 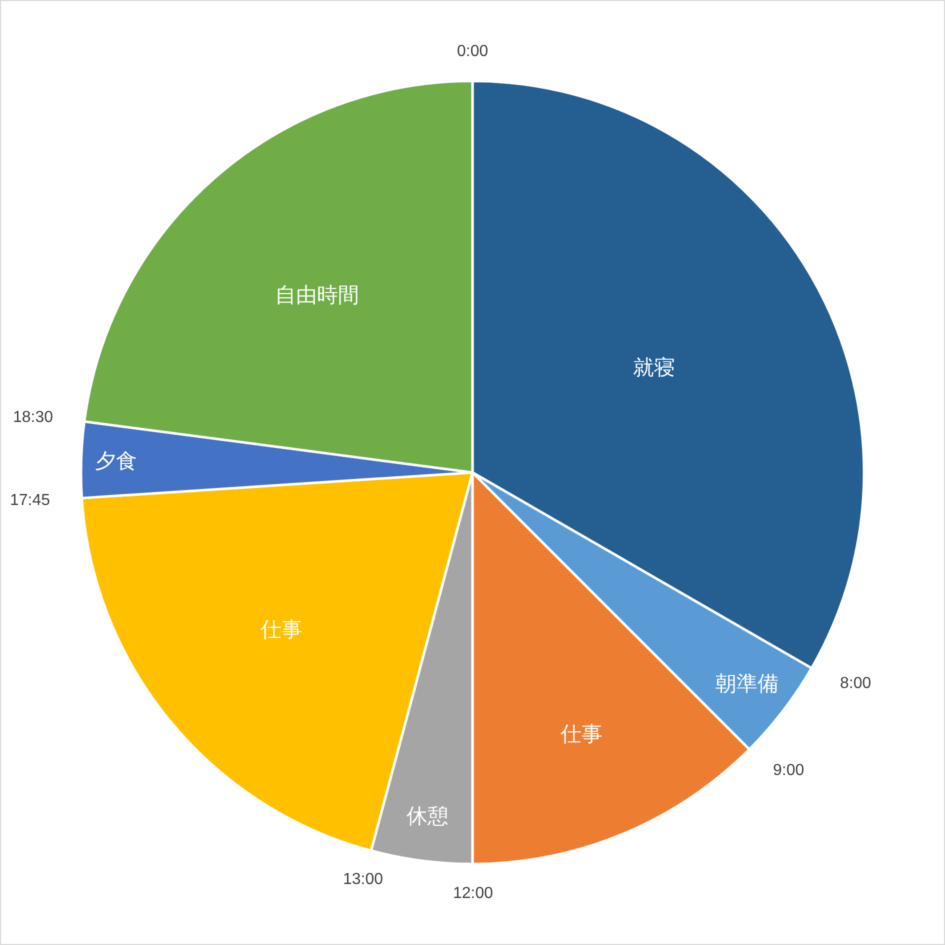 What do you see at coordinates (654, 368) in the screenshot?
I see `slice-label: 就寝` at bounding box center [654, 368].